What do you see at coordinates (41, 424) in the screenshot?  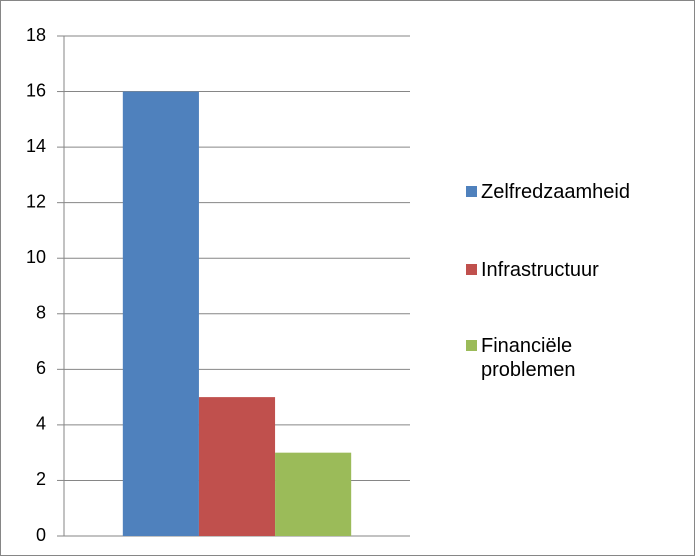 I see `y-tick-label: 4` at bounding box center [41, 424].